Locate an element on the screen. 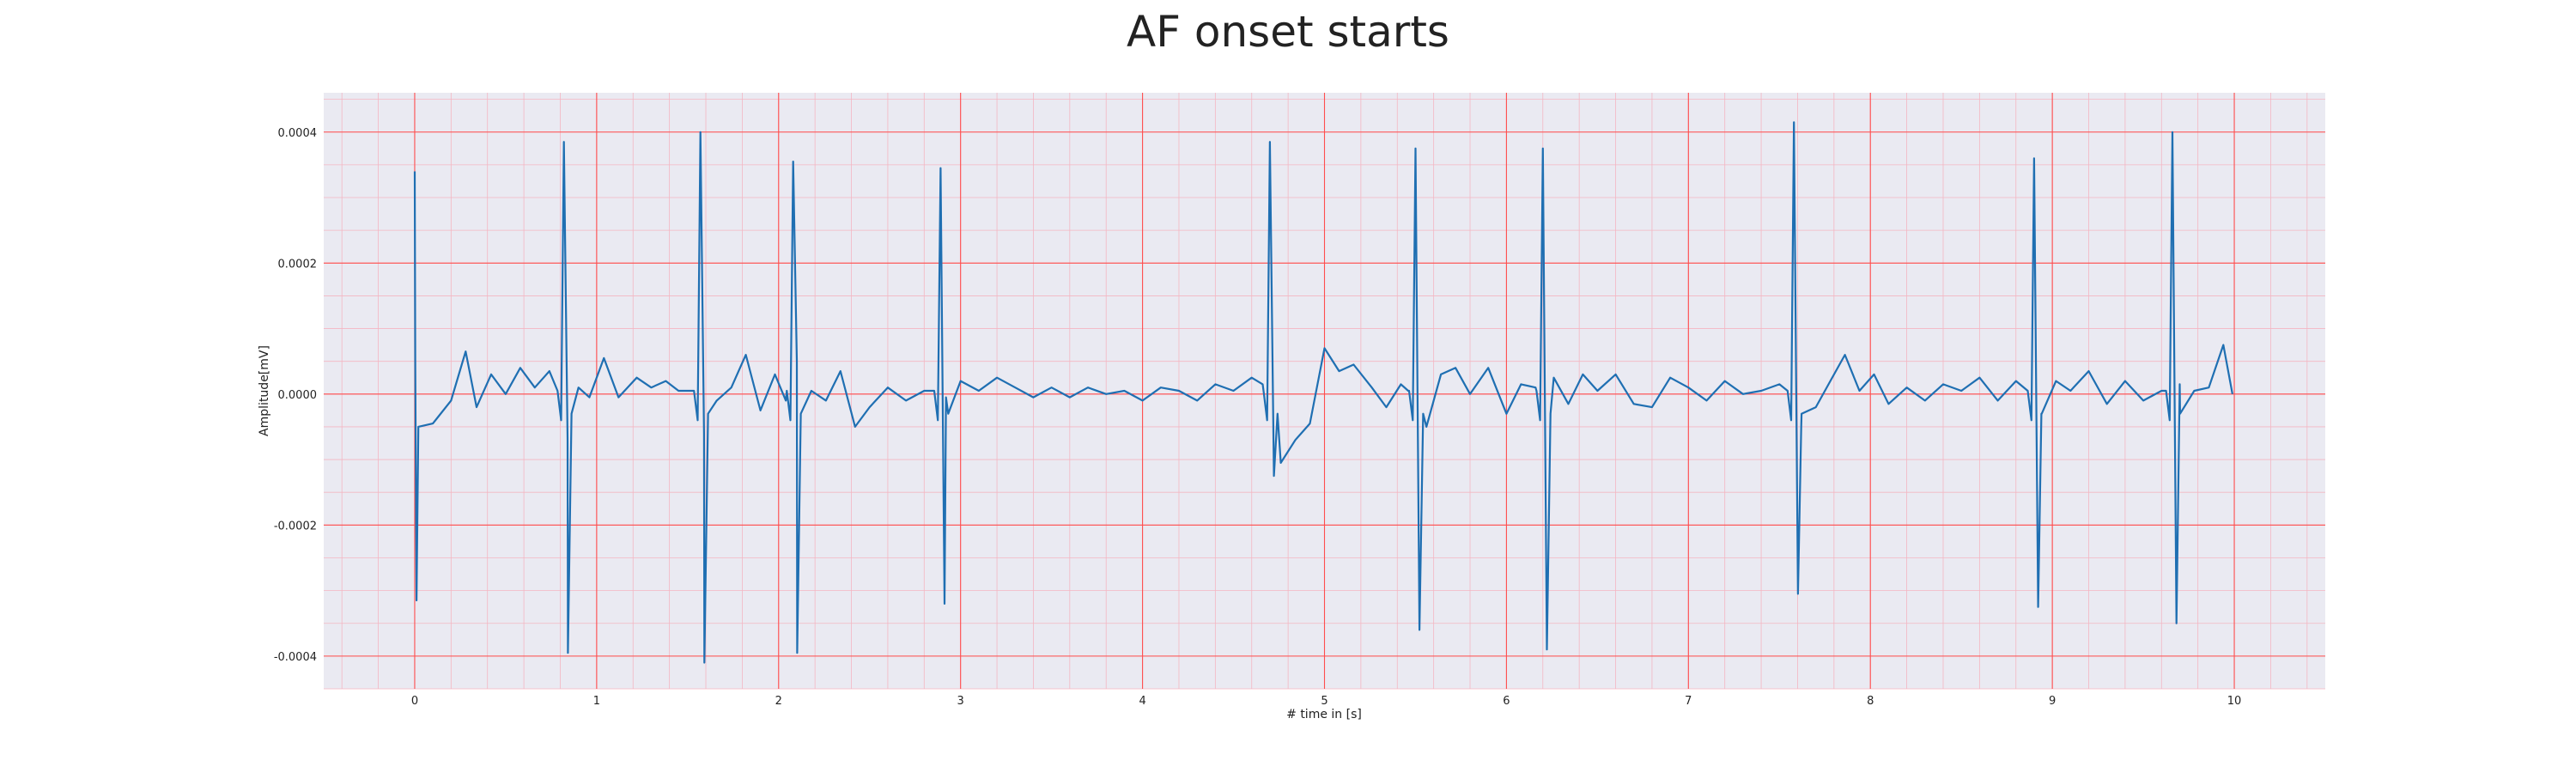 This screenshot has height=773, width=2576. x-tick-label: 7 is located at coordinates (1689, 701).